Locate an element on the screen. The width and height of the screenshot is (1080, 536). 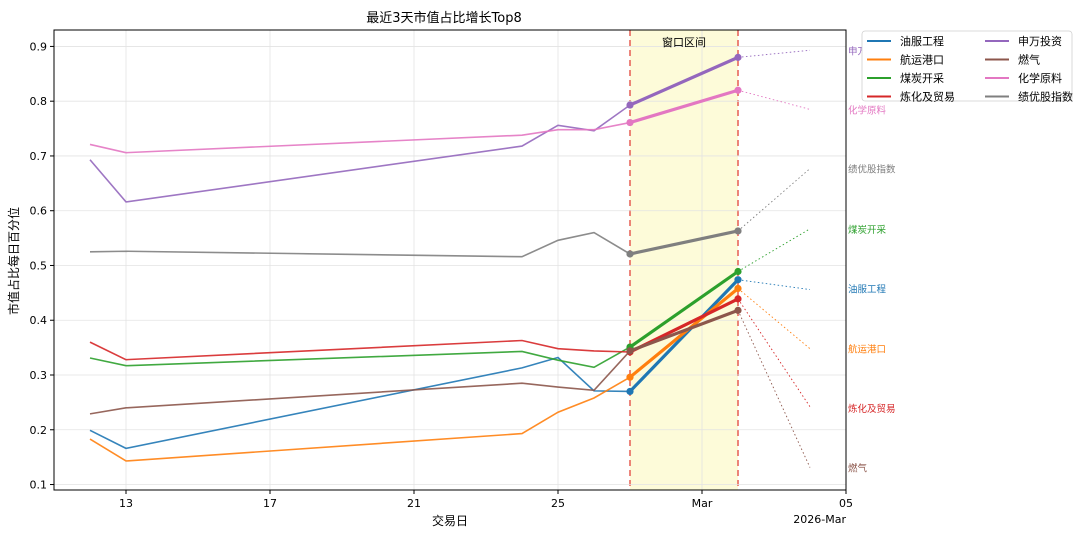
x-axis-ticks: 13 17 21 25 Mar 05 is located at coordinates (486, 500).